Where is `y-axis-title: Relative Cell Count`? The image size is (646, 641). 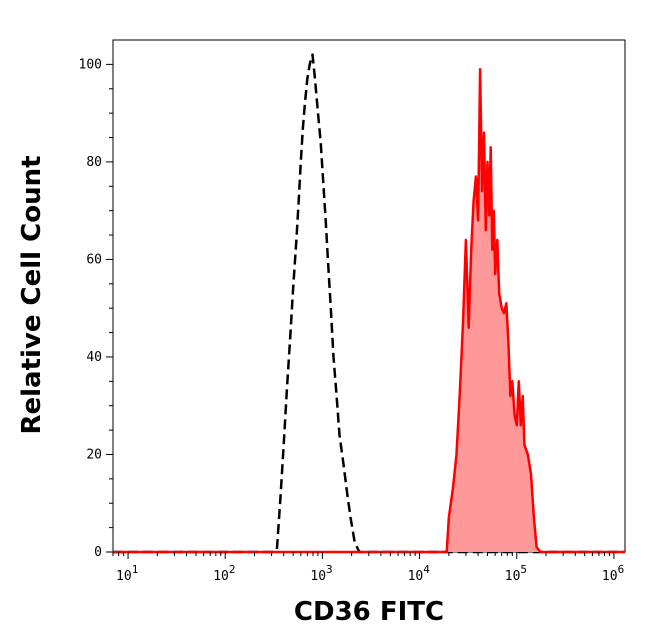
y-axis-title: Relative Cell Count is located at coordinates (32, 294).